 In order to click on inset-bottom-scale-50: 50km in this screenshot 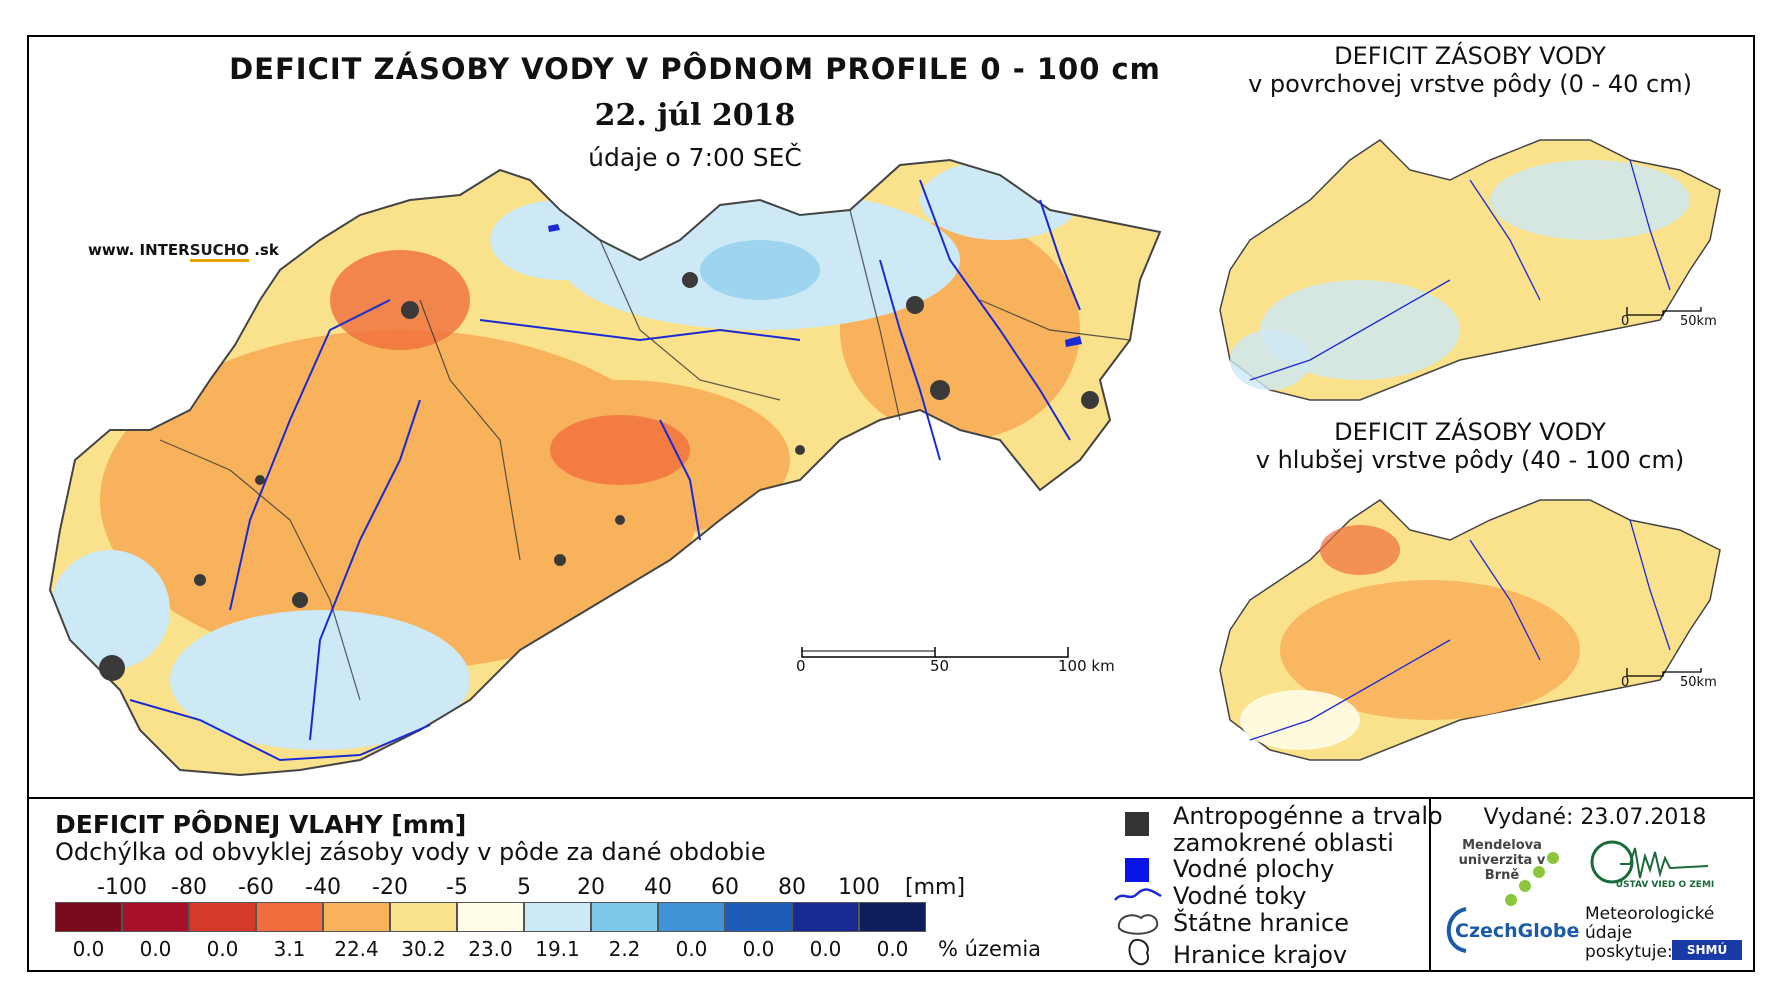, I will do `click(1698, 682)`.